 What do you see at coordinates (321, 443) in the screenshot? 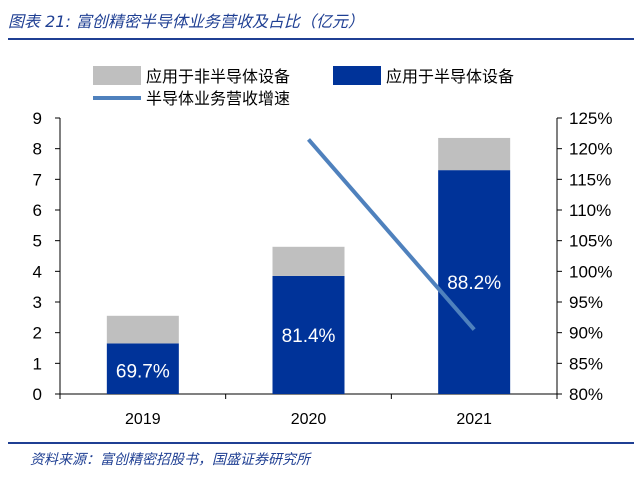
I see `source-rule` at bounding box center [321, 443].